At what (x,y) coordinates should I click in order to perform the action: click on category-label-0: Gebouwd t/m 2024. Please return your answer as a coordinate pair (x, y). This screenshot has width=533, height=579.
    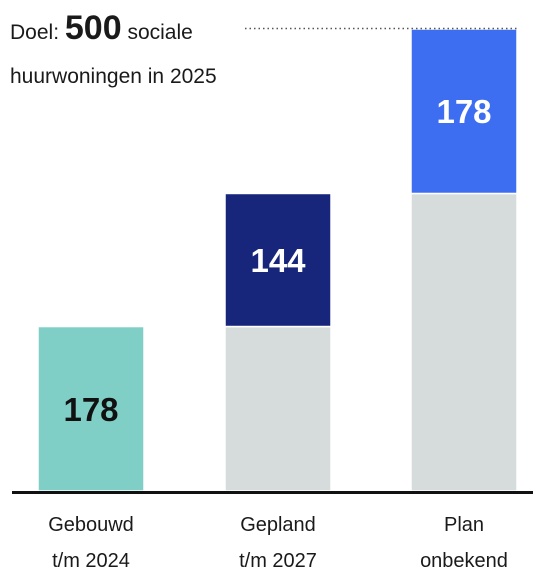
    Looking at the image, I should click on (91, 543).